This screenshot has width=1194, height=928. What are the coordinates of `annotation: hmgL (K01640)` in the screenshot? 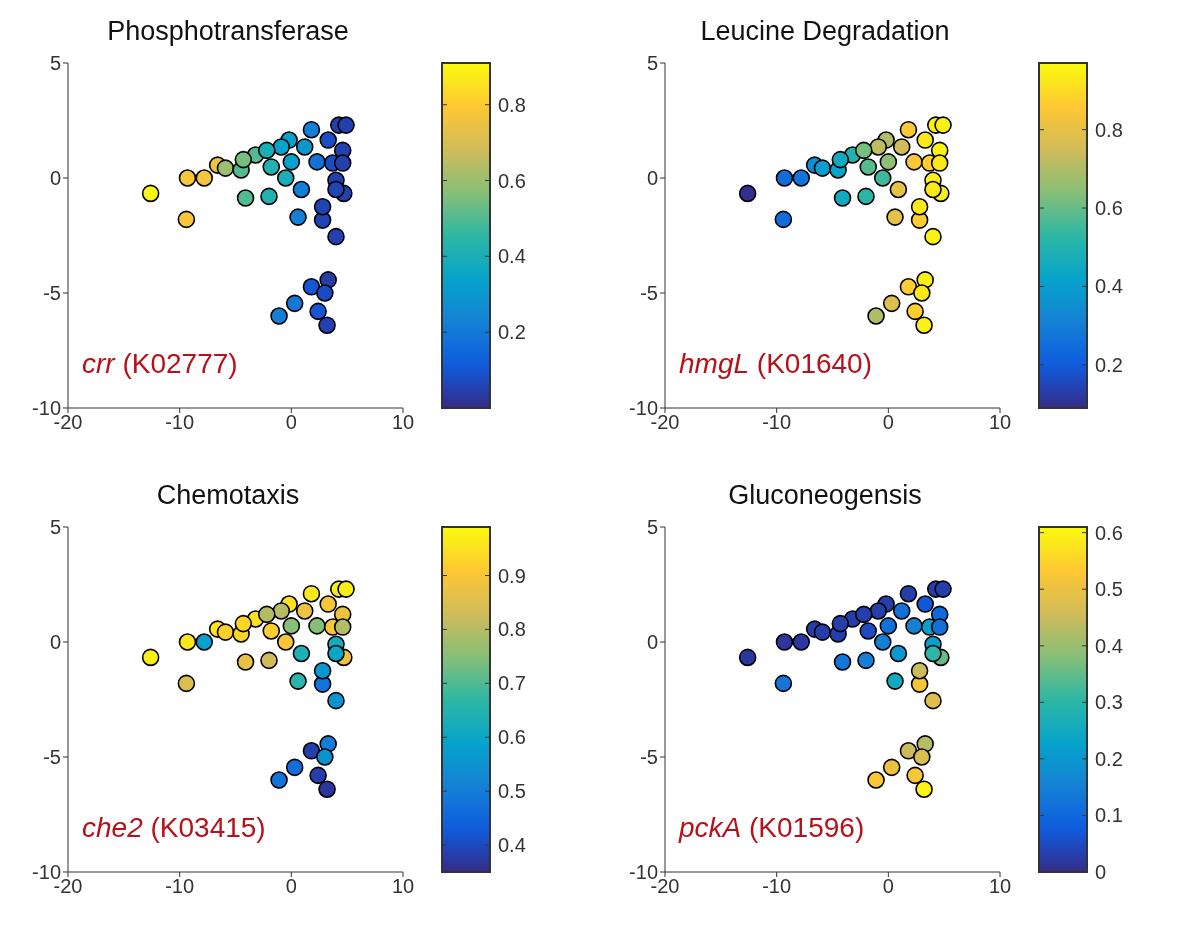 It's located at (776, 364).